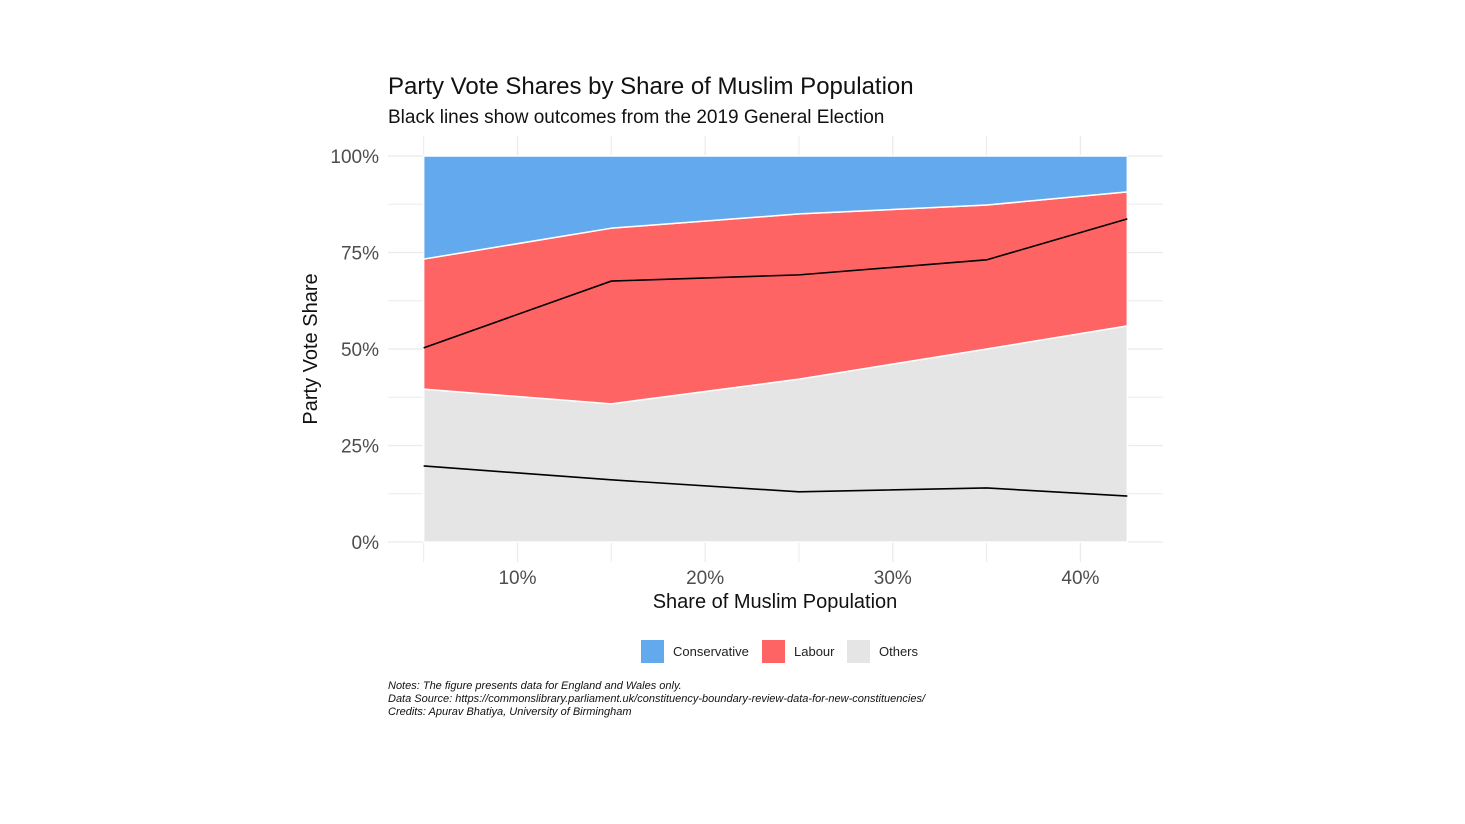  I want to click on y-tick-label: 100%, so click(354, 157).